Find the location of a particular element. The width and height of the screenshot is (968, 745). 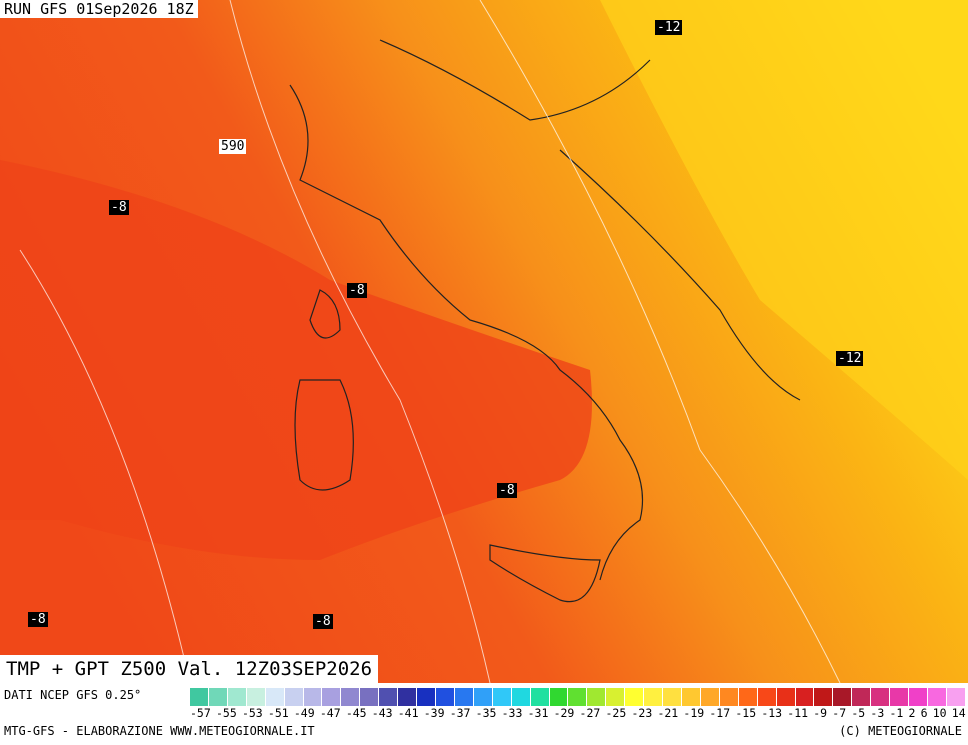

copyright: (C) METEOGIORNALE is located at coordinates (900, 731).